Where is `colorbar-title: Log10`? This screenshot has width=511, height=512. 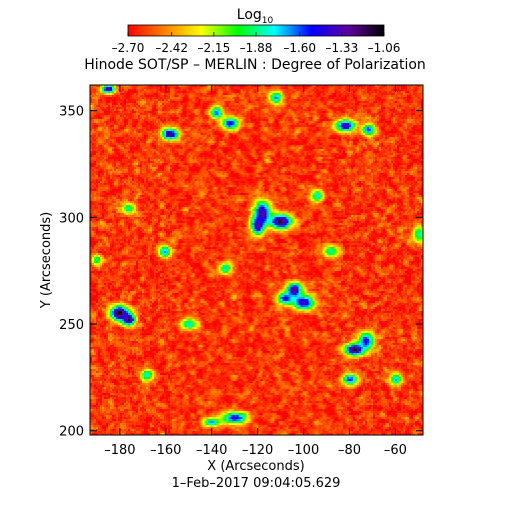 colorbar-title: Log10 is located at coordinates (255, 16).